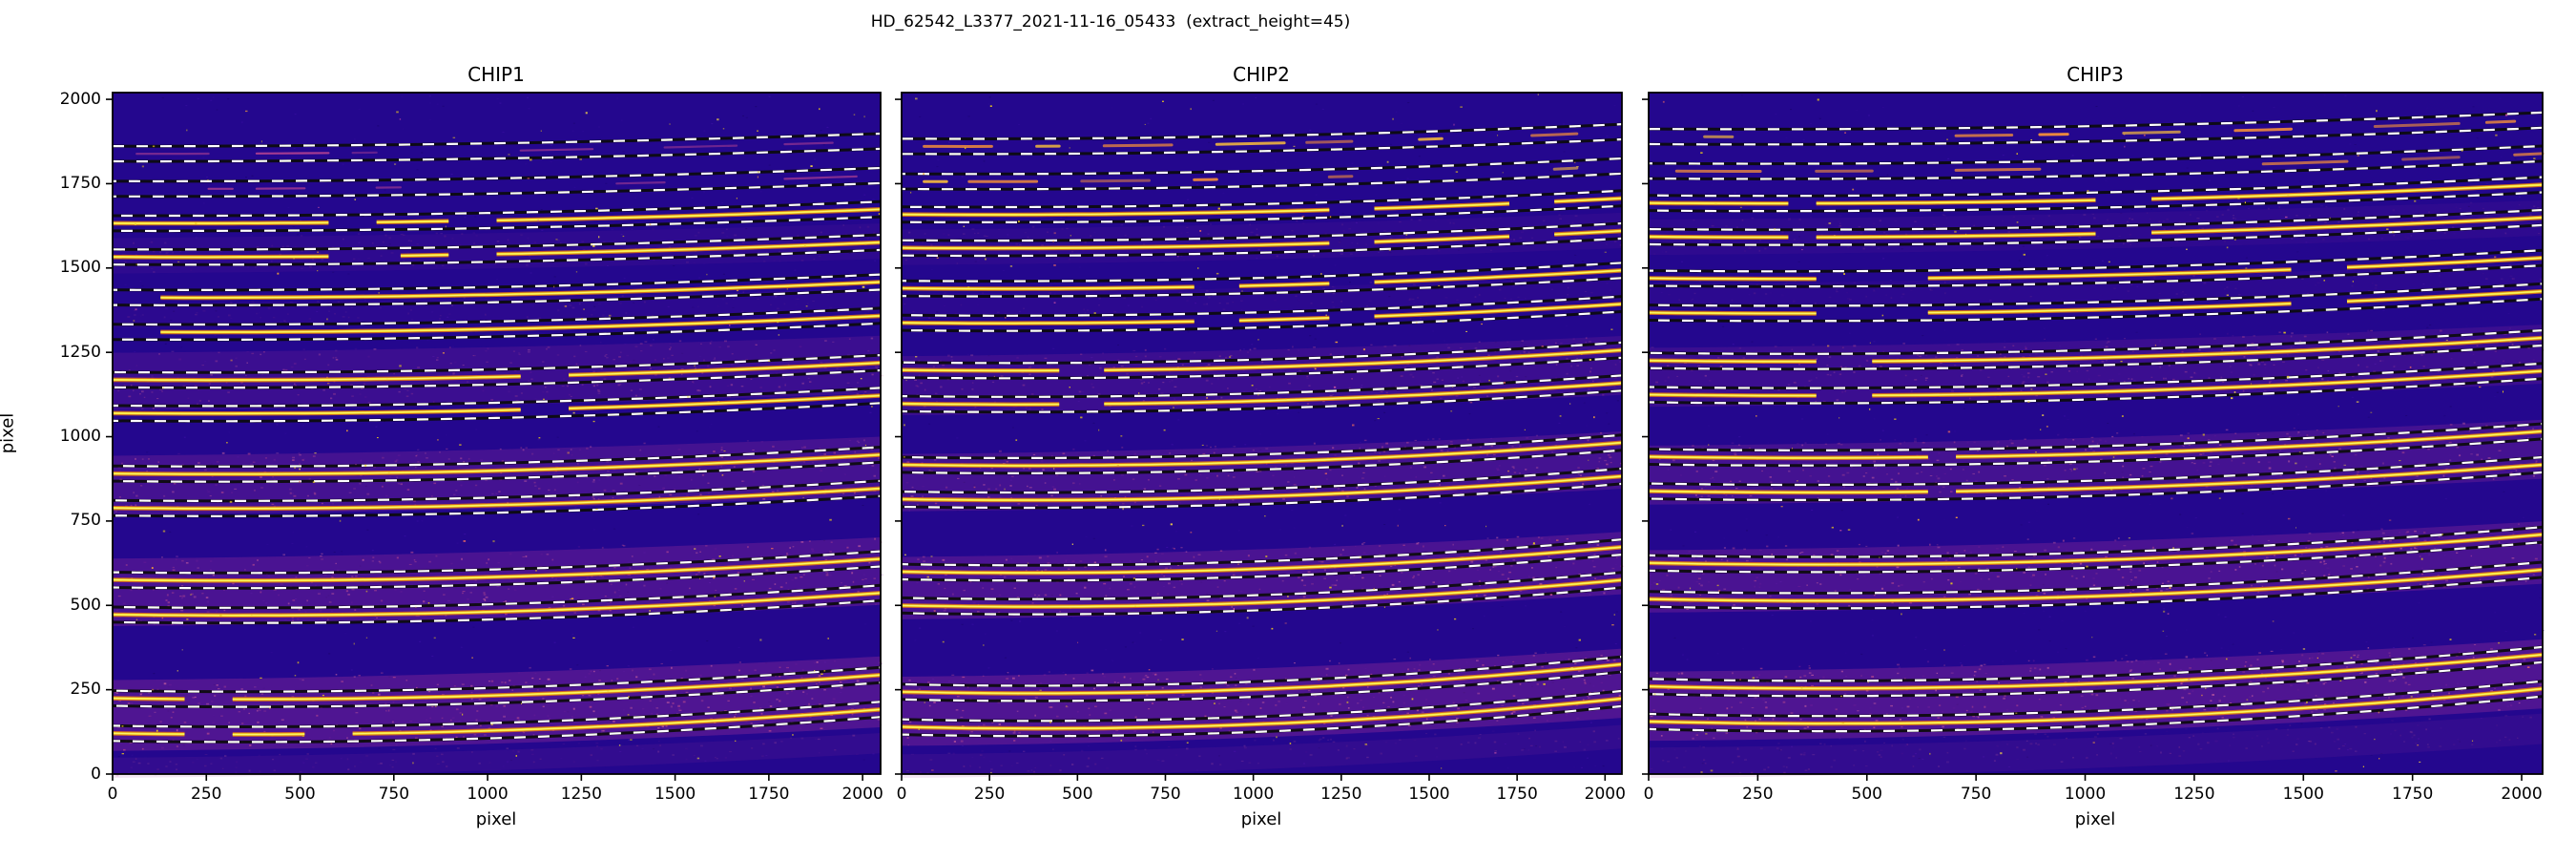 The image size is (2576, 859). What do you see at coordinates (2303, 794) in the screenshot?
I see `x-tick-label: 1500` at bounding box center [2303, 794].